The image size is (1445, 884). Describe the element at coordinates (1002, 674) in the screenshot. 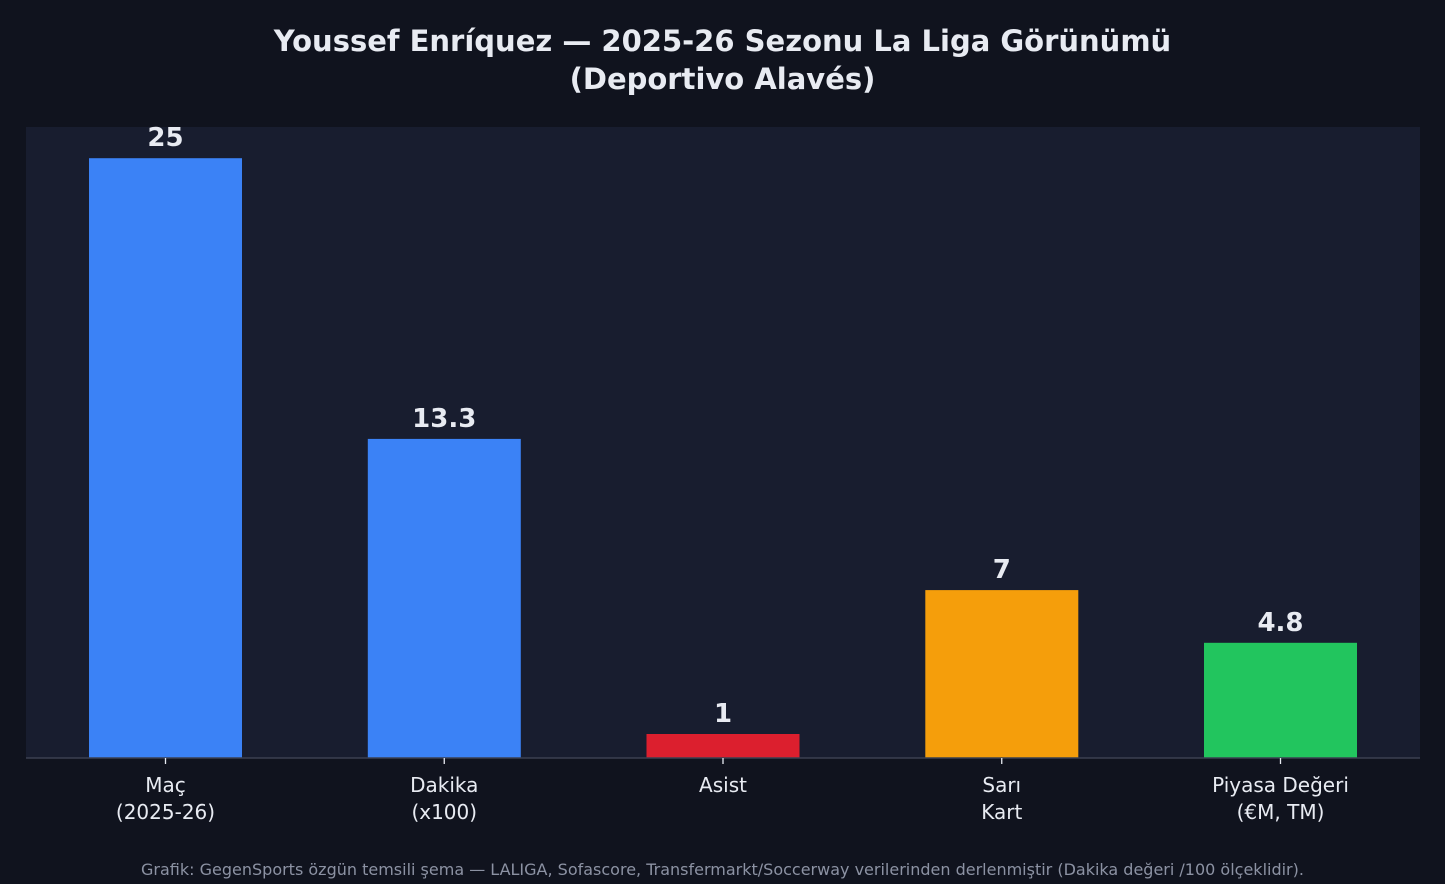

I see `bar-sar` at that location.